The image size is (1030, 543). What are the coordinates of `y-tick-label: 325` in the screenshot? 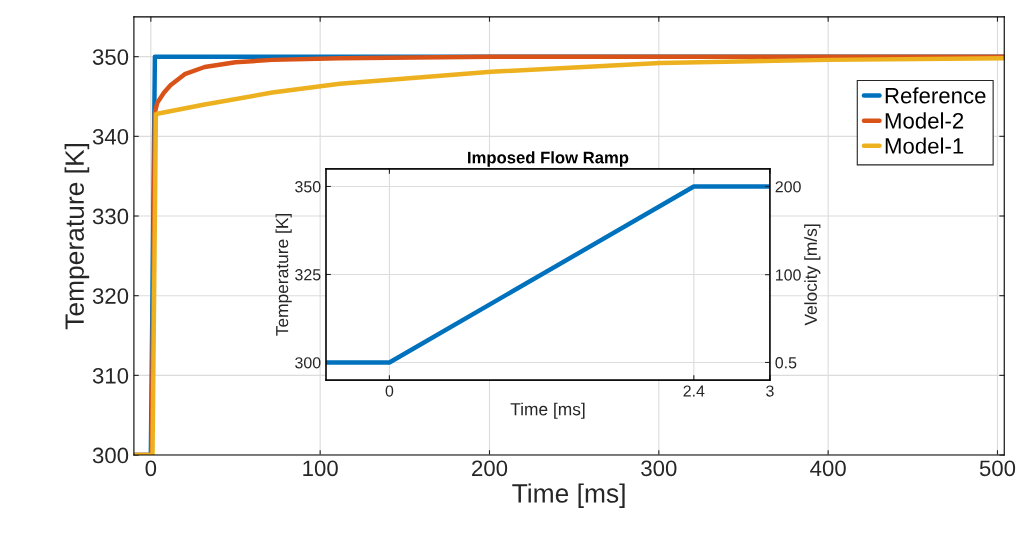 It's located at (308, 275).